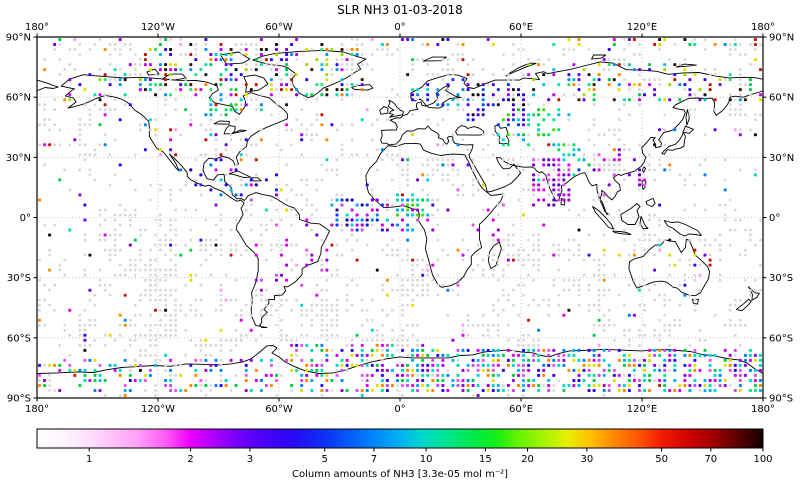  I want to click on colorbar-tick-label: 70, so click(710, 459).